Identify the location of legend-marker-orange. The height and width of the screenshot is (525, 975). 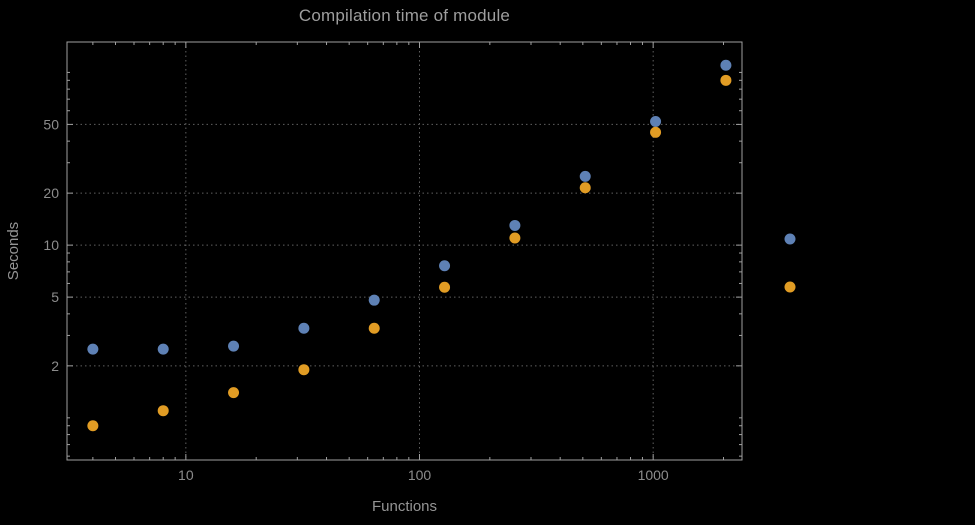
(790, 287).